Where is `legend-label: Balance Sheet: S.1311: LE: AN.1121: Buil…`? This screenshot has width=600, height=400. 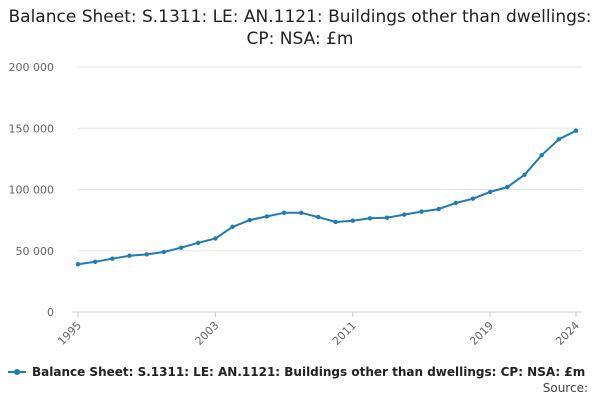
legend-label: Balance Sheet: S.1311: LE: AN.1121: Buil… is located at coordinates (309, 372).